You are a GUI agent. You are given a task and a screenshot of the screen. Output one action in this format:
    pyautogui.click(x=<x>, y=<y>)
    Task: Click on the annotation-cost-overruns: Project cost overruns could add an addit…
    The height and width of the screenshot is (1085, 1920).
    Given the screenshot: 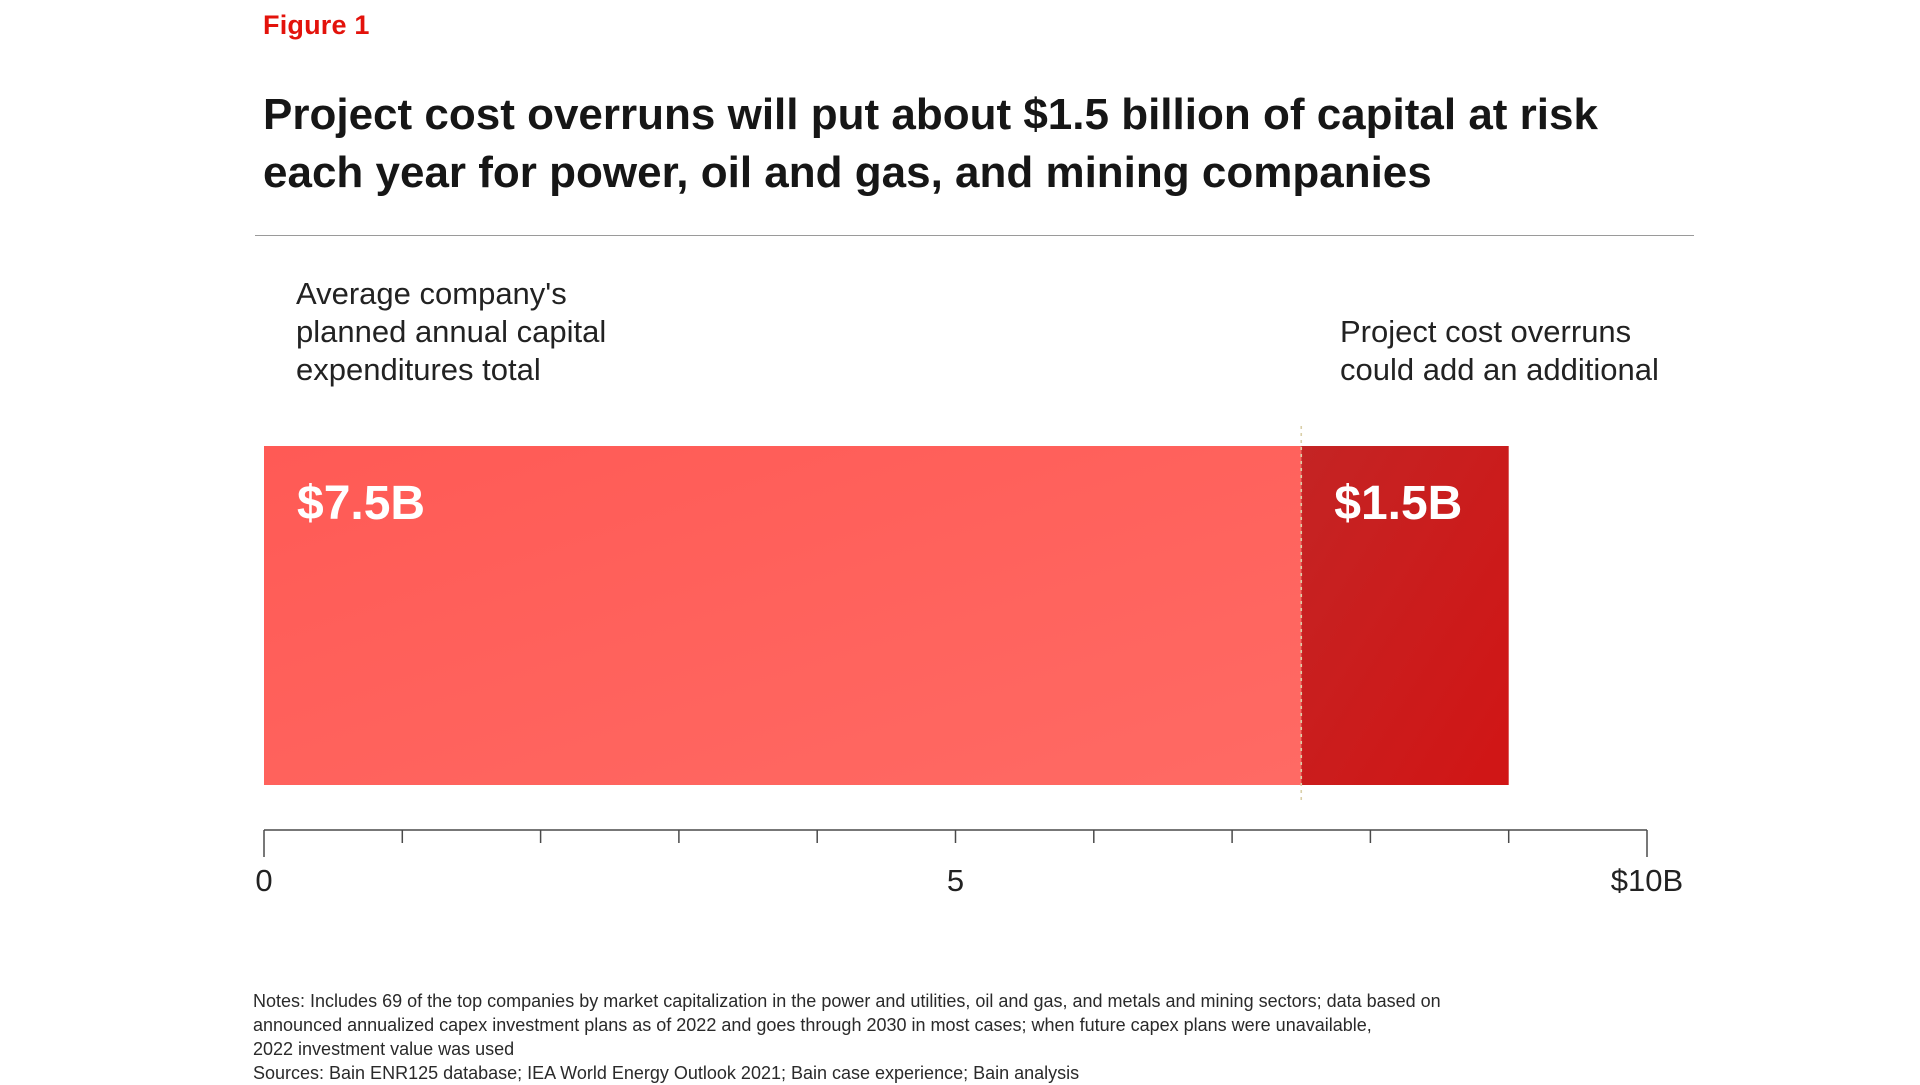 What is the action you would take?
    pyautogui.click(x=1530, y=351)
    